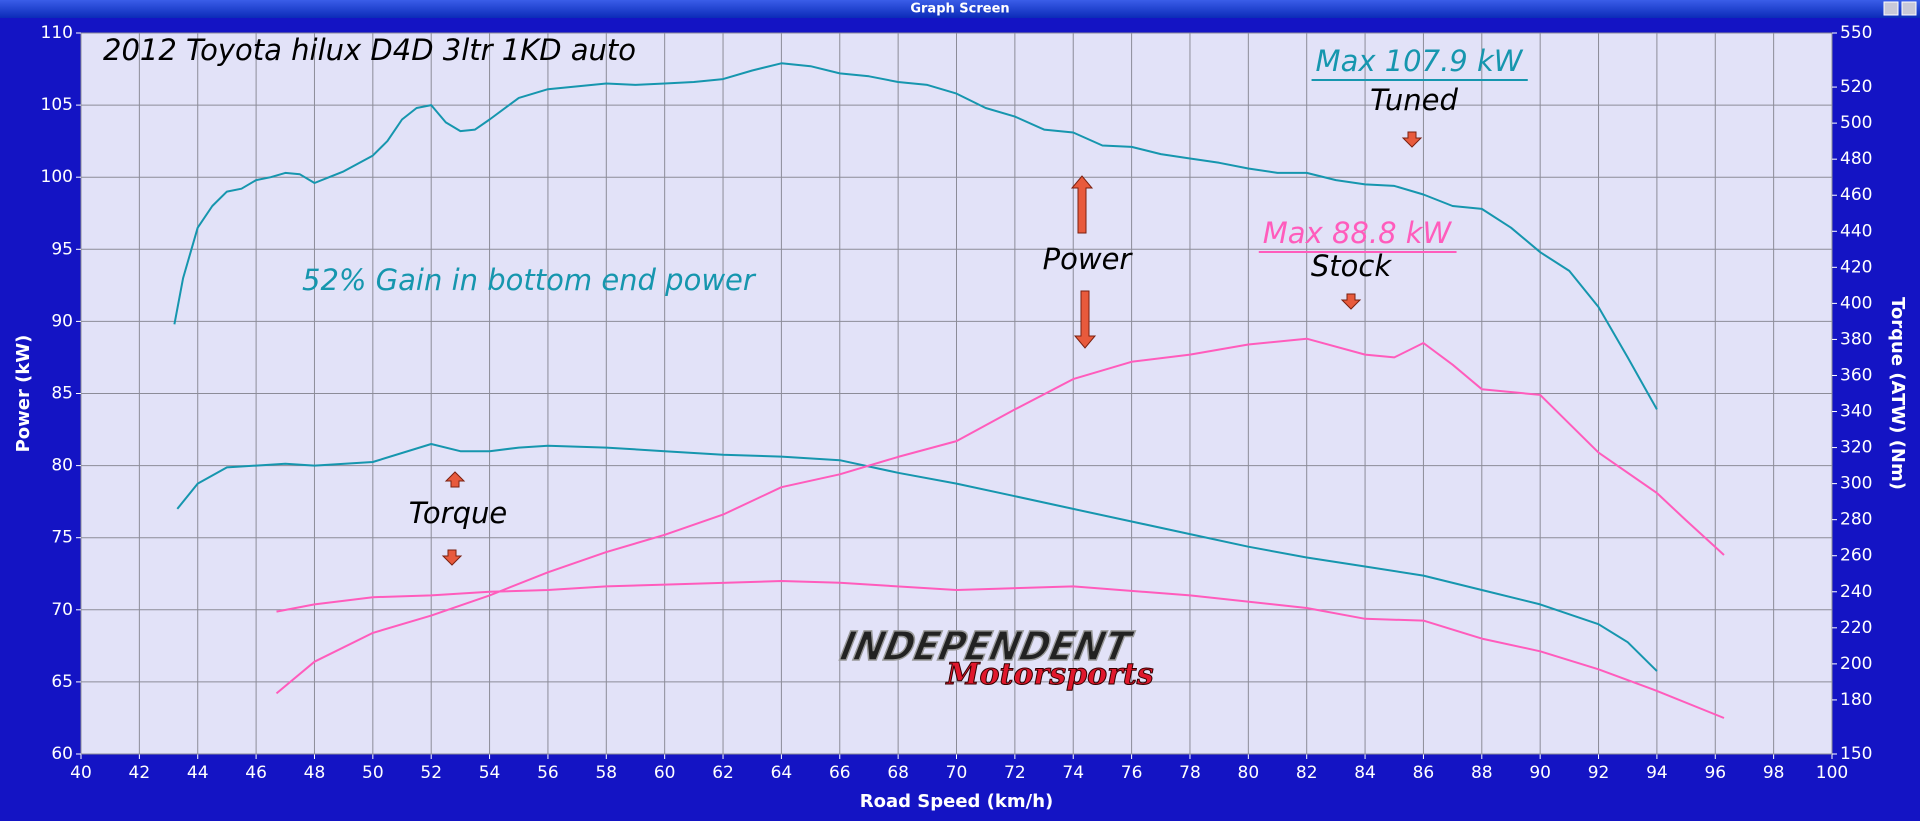 The height and width of the screenshot is (821, 1920). I want to click on y2-tick-label: 360, so click(1856, 375).